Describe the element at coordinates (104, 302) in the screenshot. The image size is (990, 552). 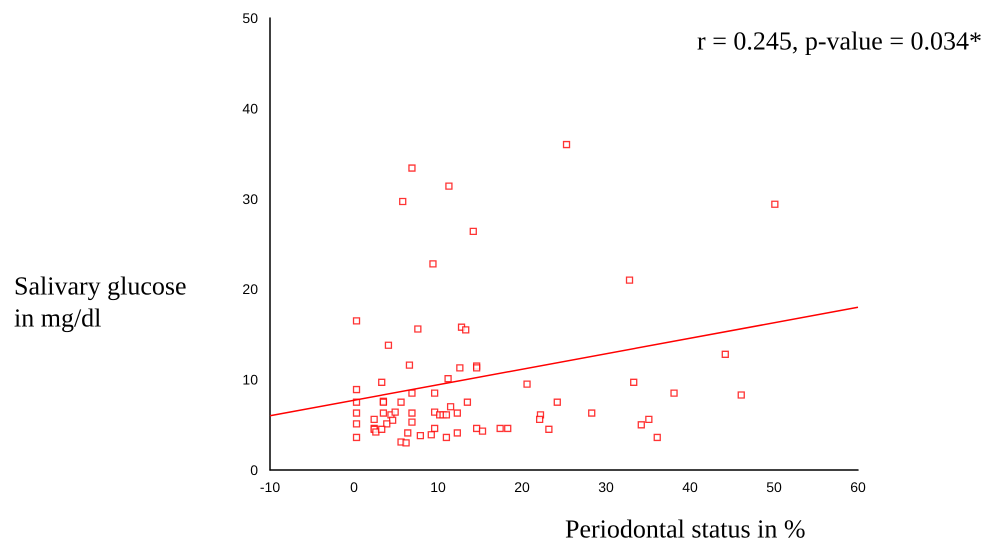
I see `y-axis-title: Salivary glucose in mg/dl` at that location.